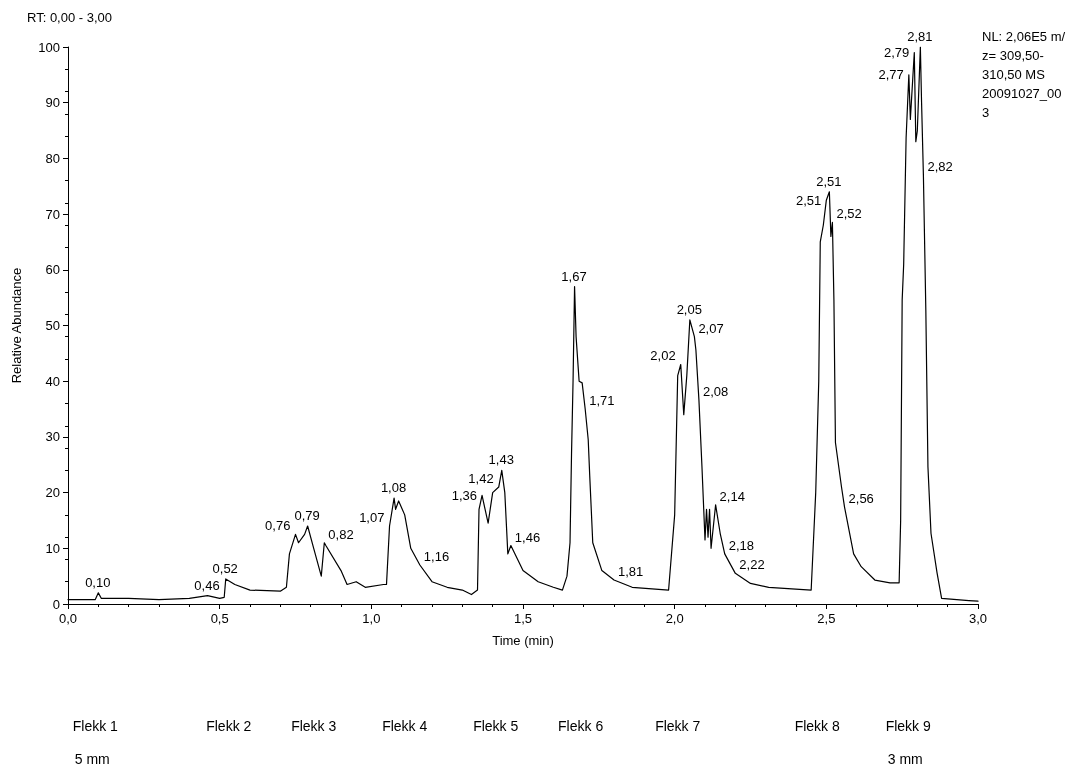  Describe the element at coordinates (341, 534) in the screenshot. I see `annotation: 0,82` at that location.